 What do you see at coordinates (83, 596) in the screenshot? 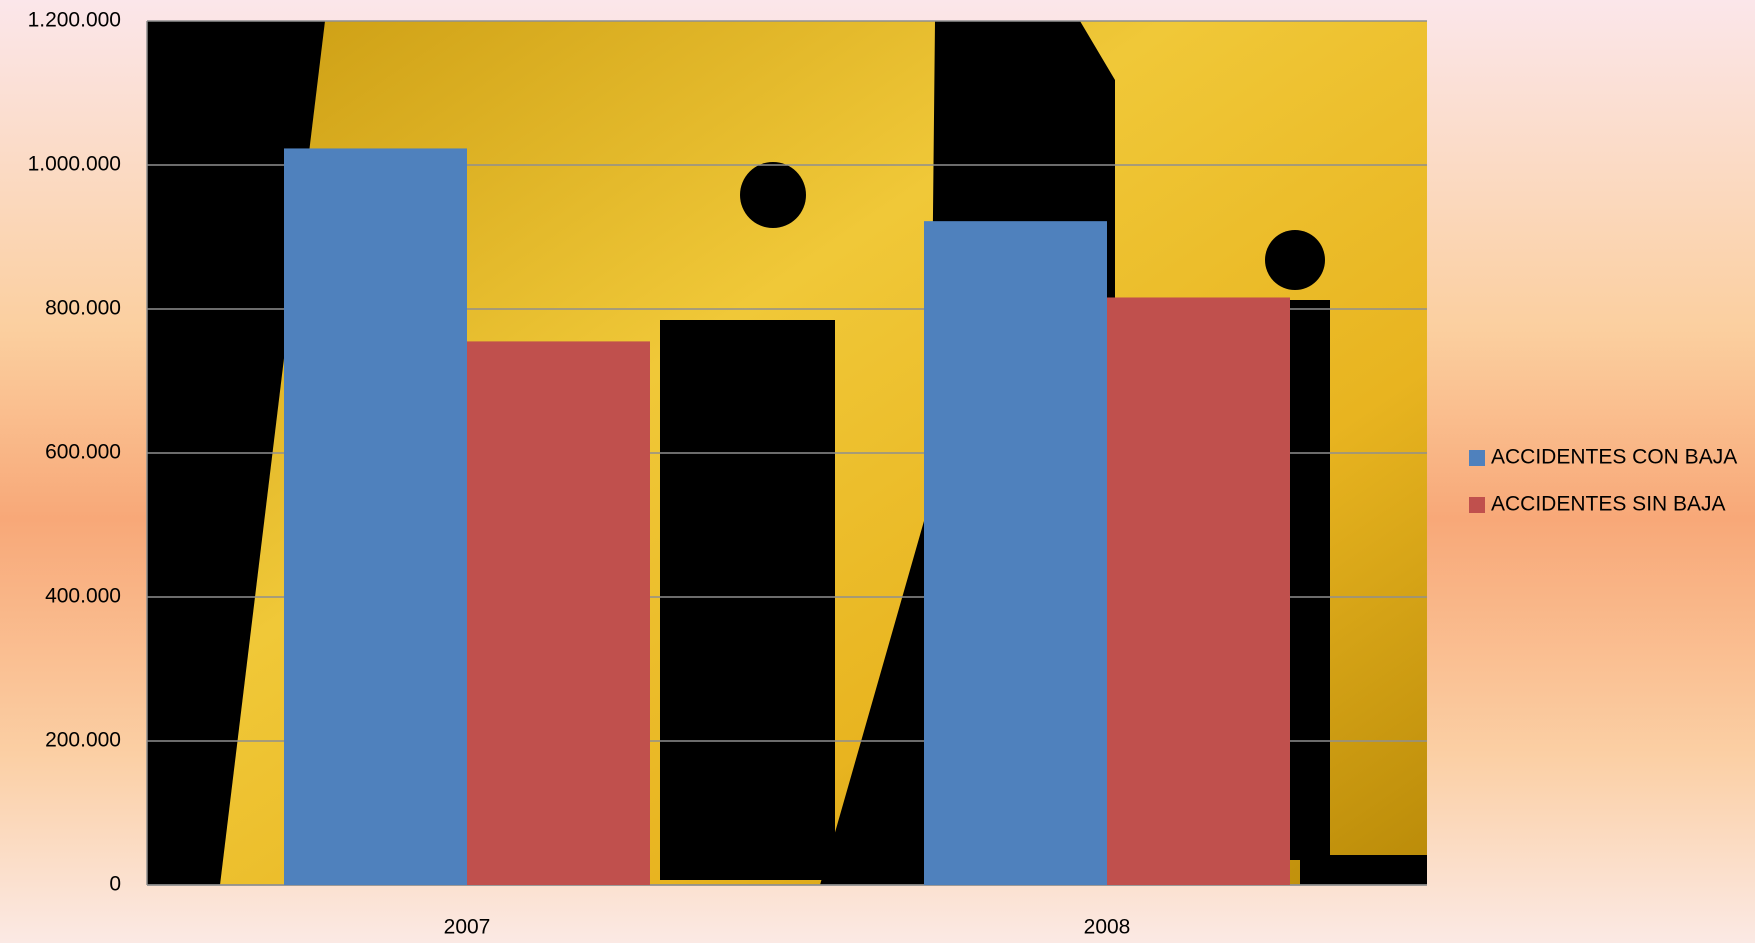
I see `y-tick-label: 400.000` at bounding box center [83, 596].